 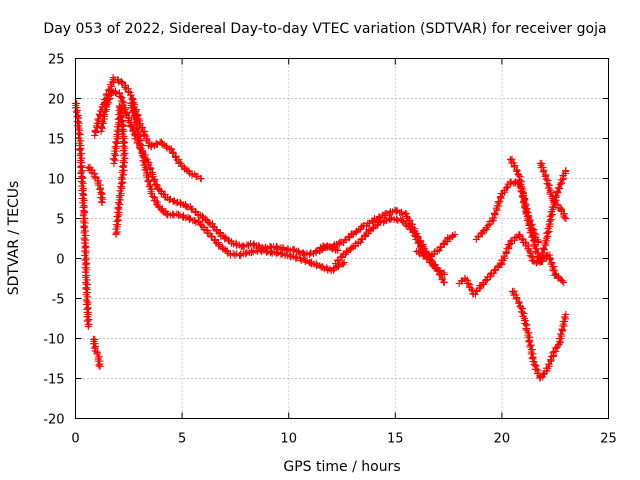 What do you see at coordinates (56, 100) in the screenshot?
I see `y-tick-label: 20` at bounding box center [56, 100].